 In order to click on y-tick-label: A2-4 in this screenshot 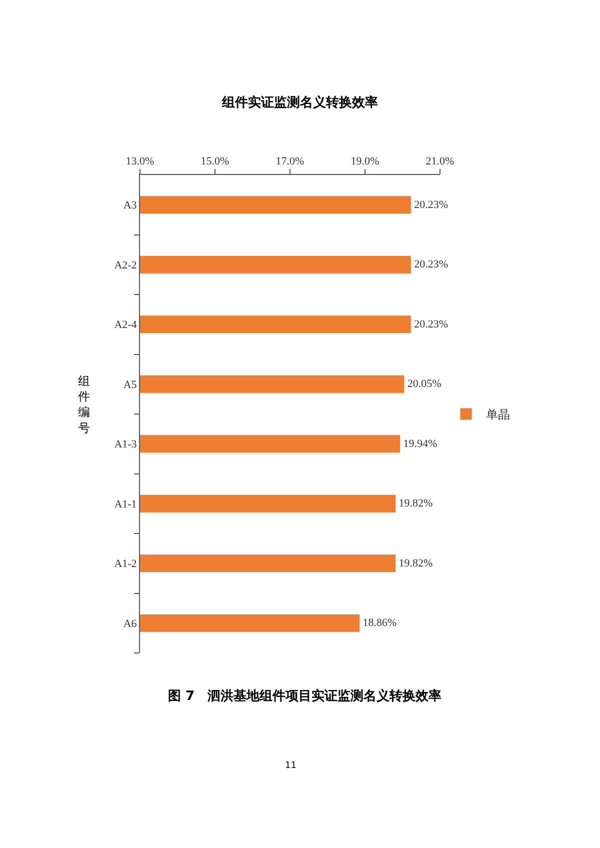, I will do `click(126, 325)`.